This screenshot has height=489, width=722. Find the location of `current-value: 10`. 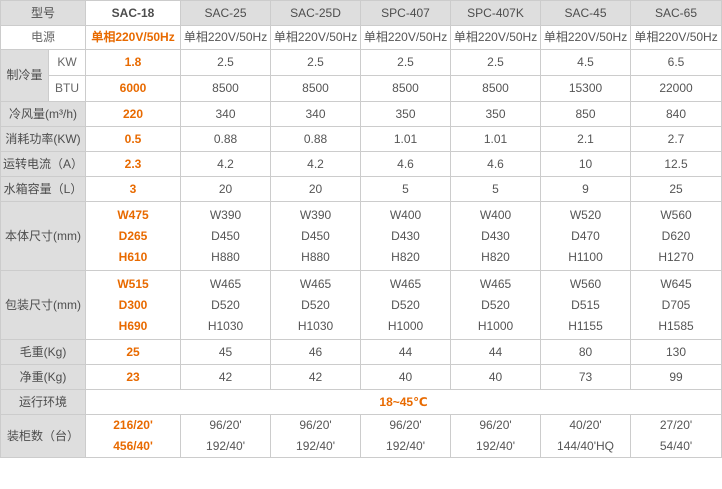

current-value: 10 is located at coordinates (586, 164).